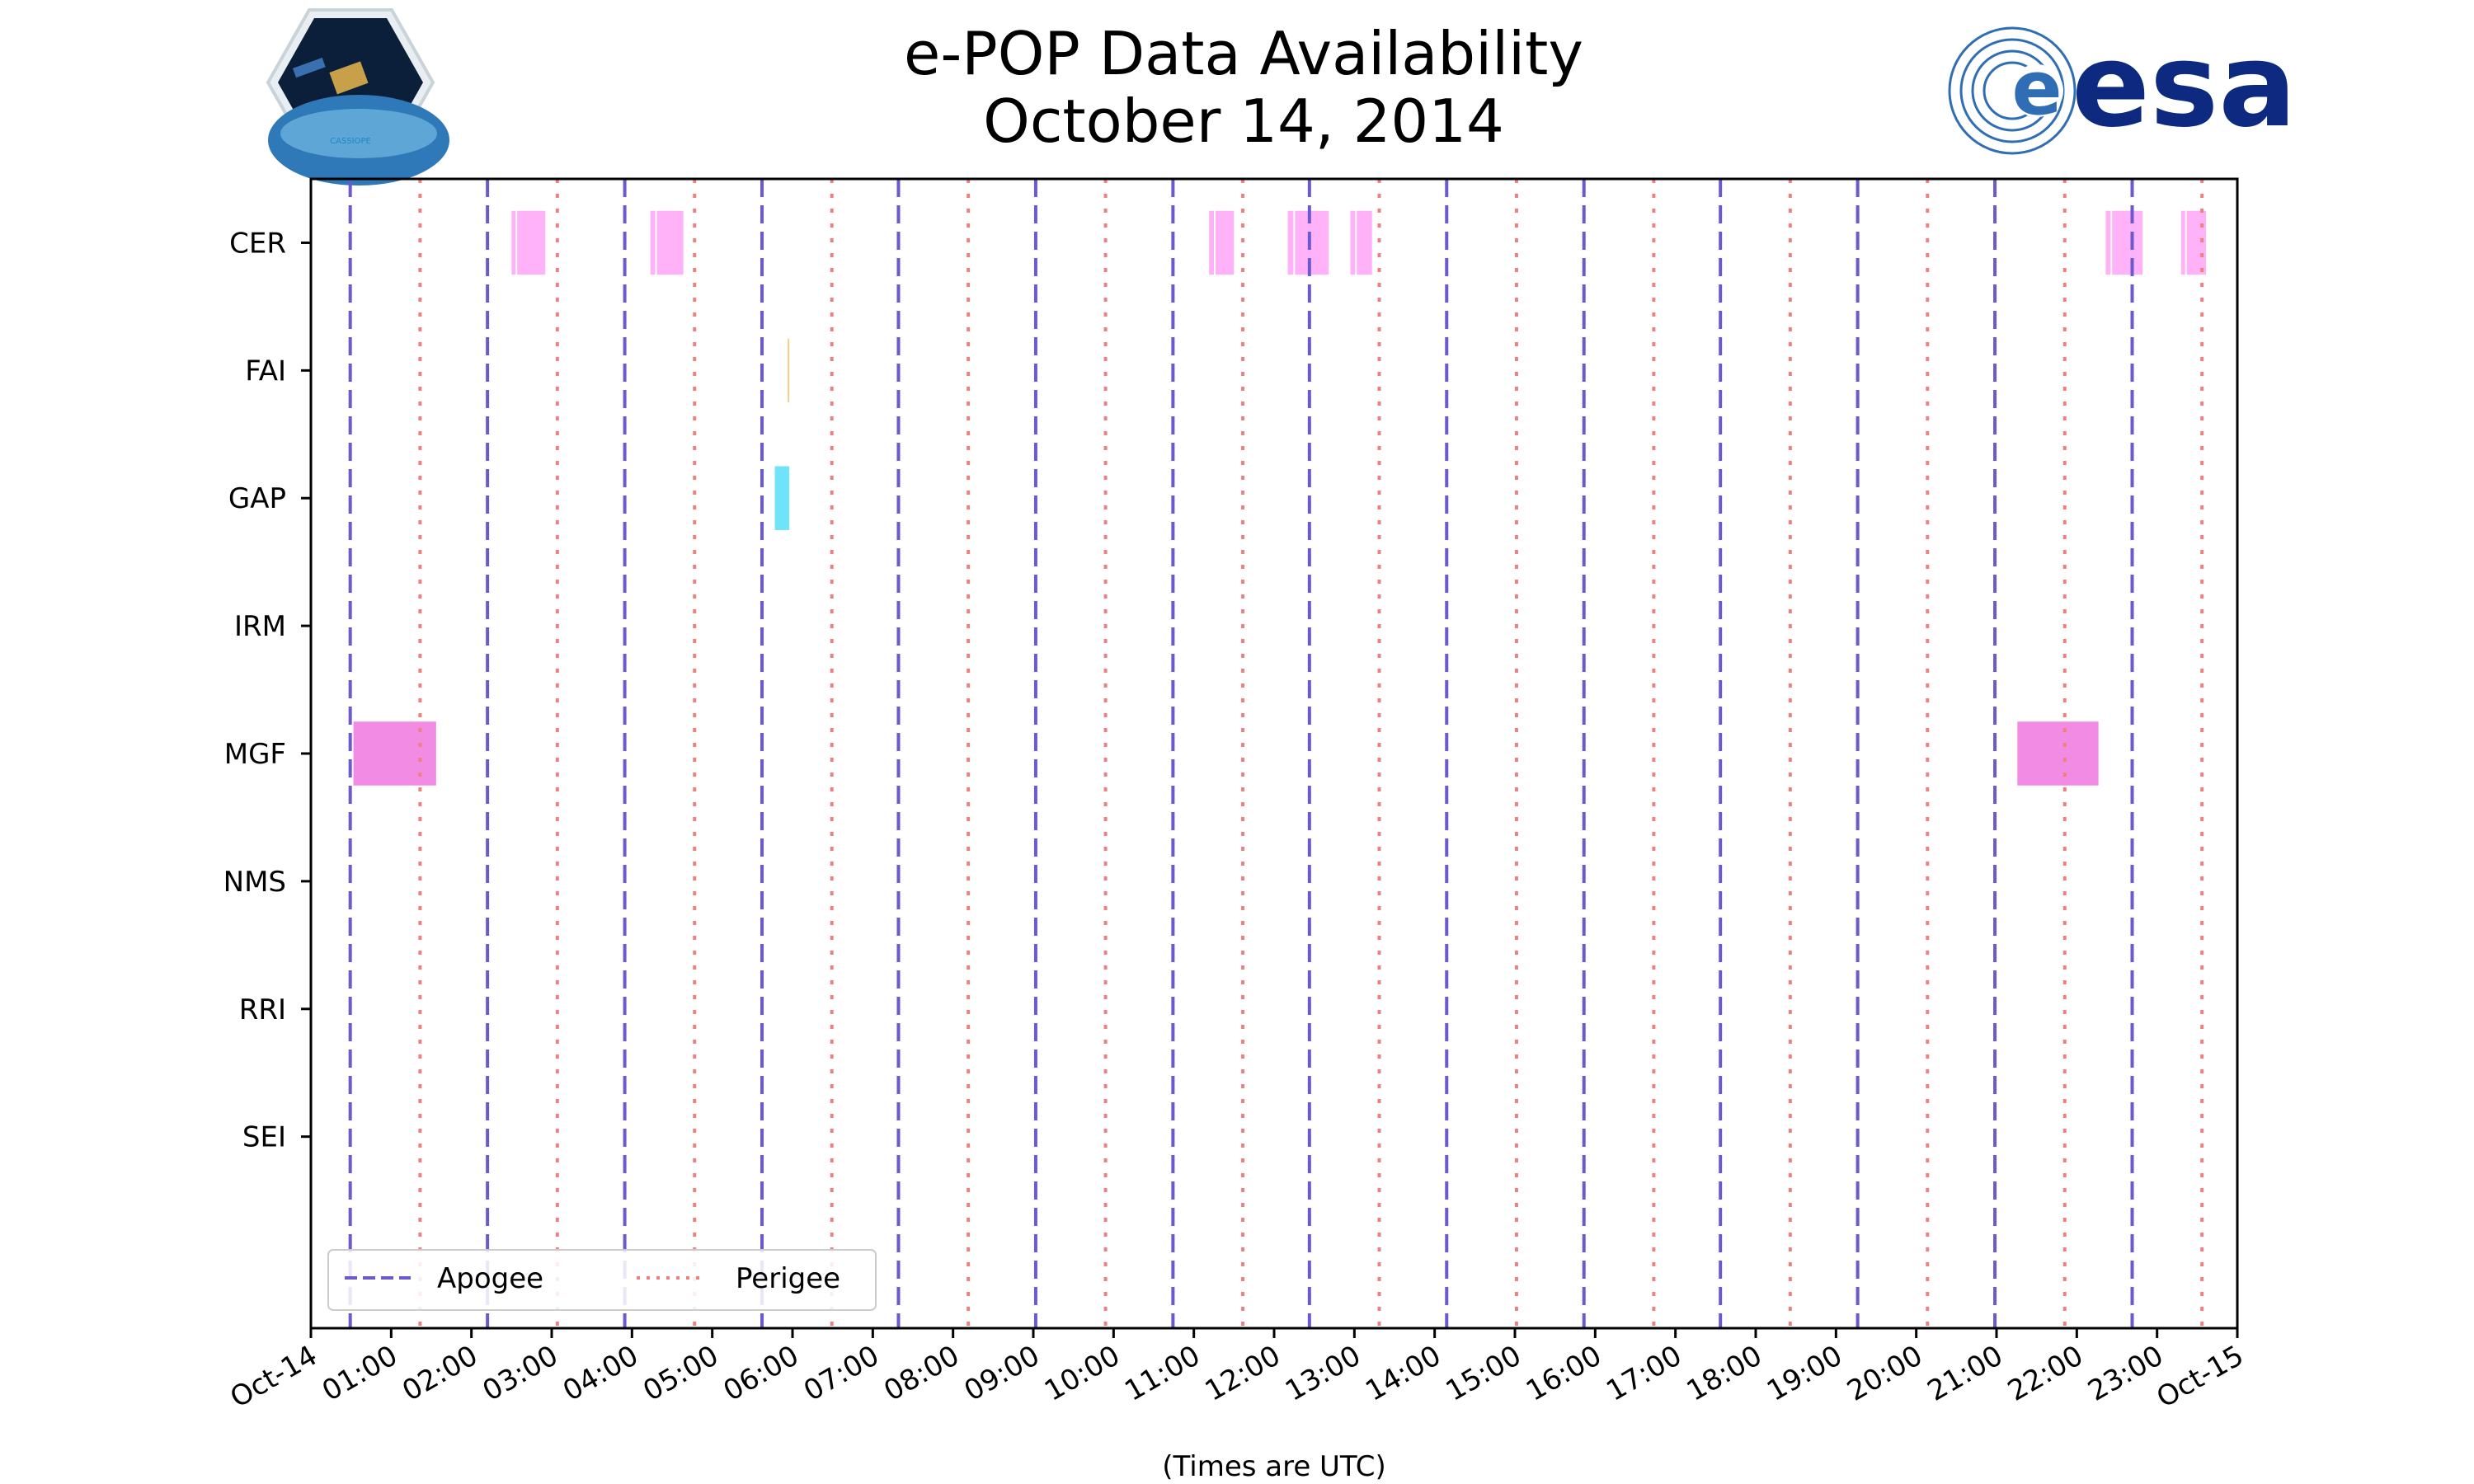  I want to click on legend: Apogee Perigee, so click(602, 1280).